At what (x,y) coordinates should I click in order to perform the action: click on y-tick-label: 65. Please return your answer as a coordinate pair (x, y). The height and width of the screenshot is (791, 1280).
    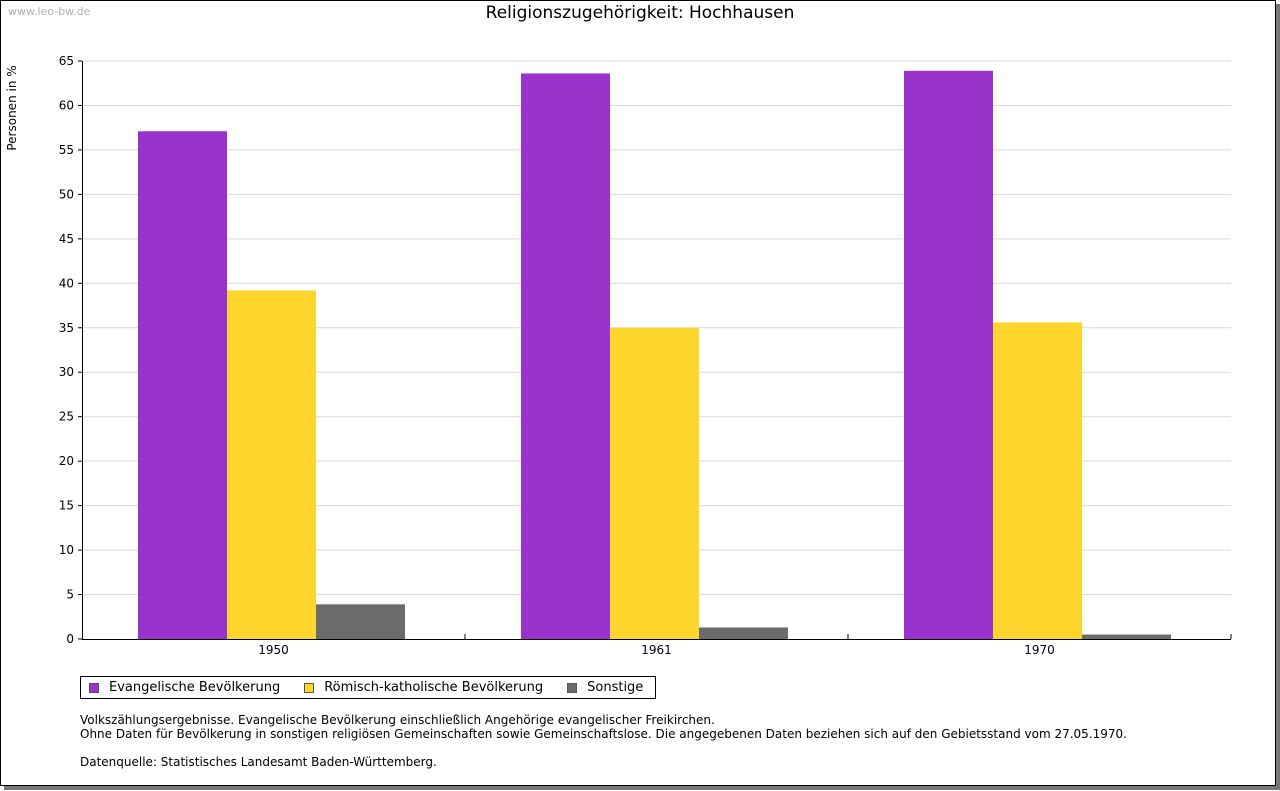
    Looking at the image, I should click on (66, 61).